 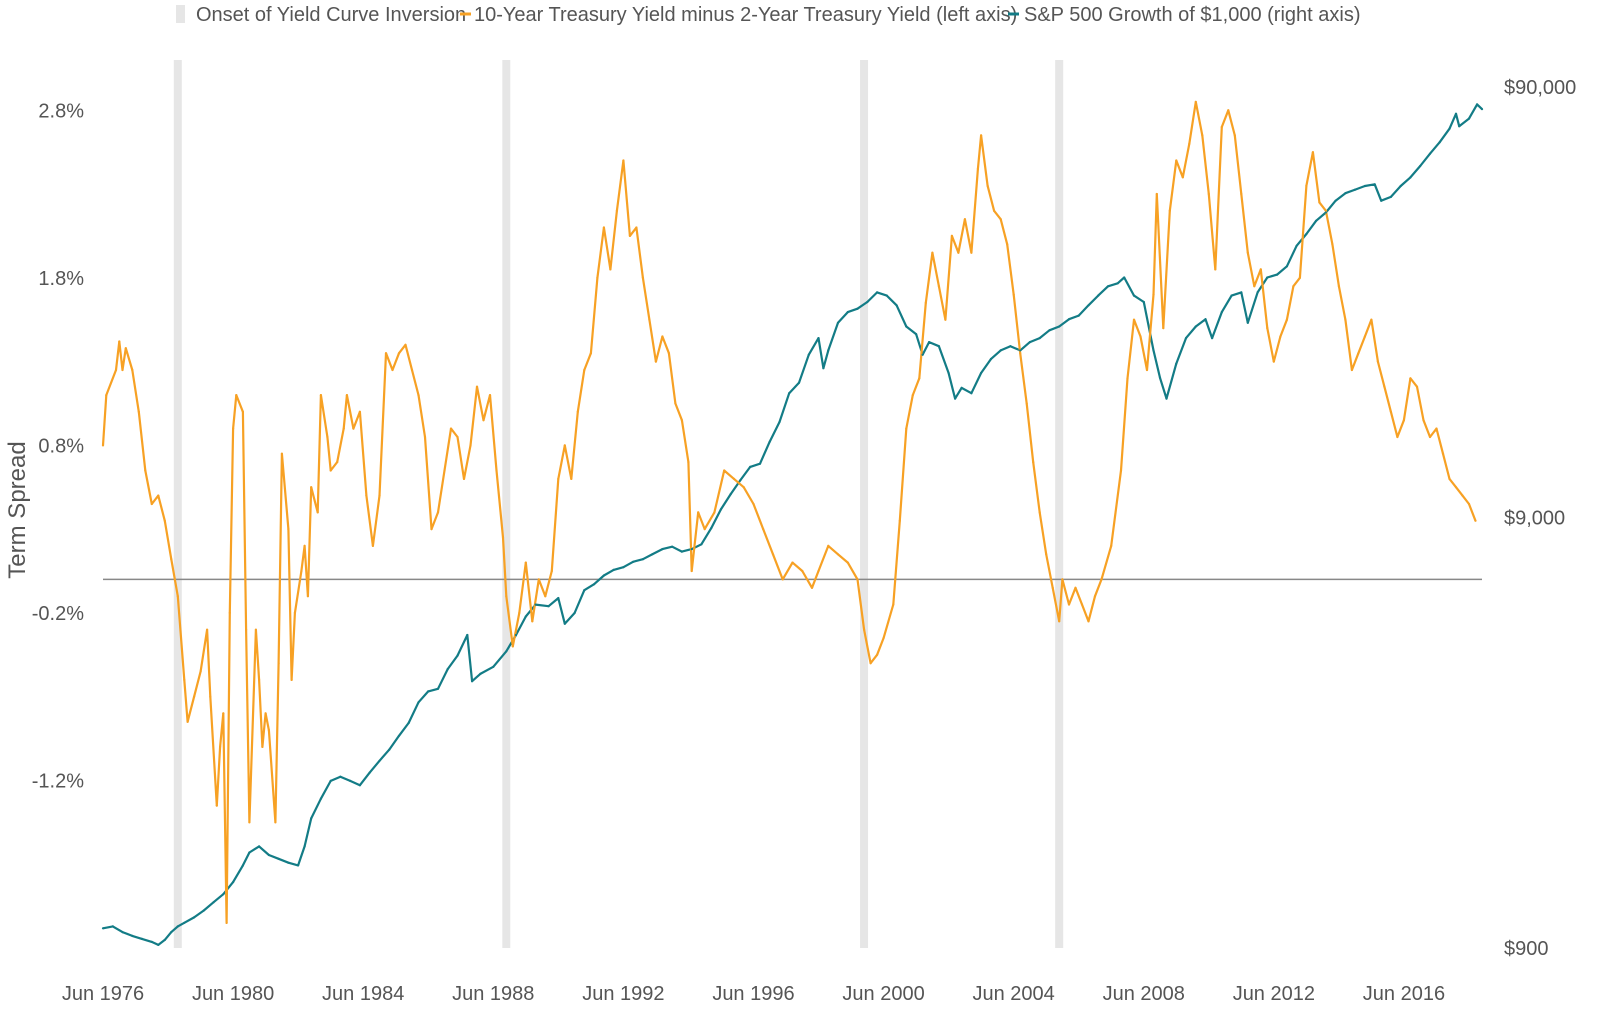 What do you see at coordinates (1540, 518) in the screenshot?
I see `right-axis-ticks: $90,000 $9,000 $900` at bounding box center [1540, 518].